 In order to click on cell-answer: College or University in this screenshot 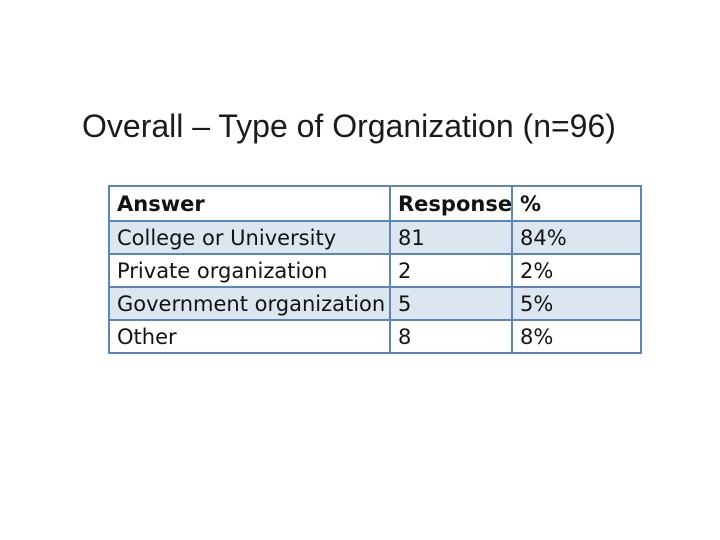, I will do `click(249, 237)`.